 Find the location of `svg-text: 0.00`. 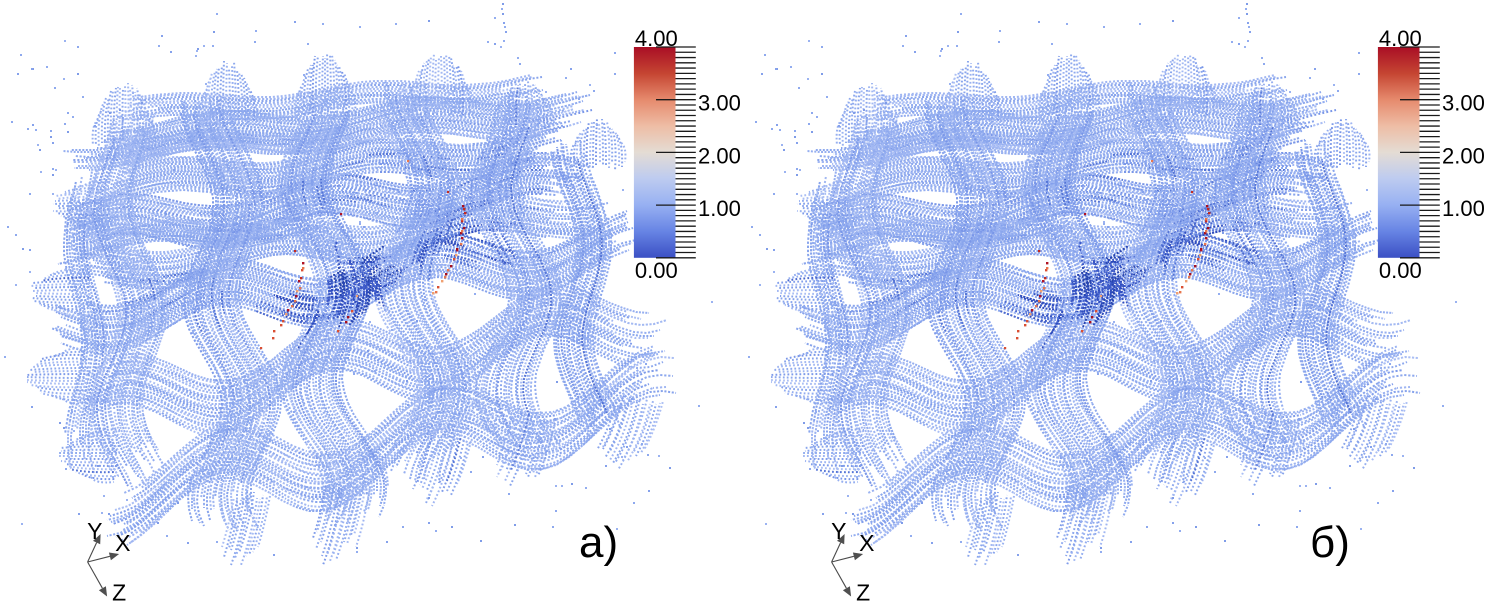

svg-text: 0.00 is located at coordinates (656, 270).